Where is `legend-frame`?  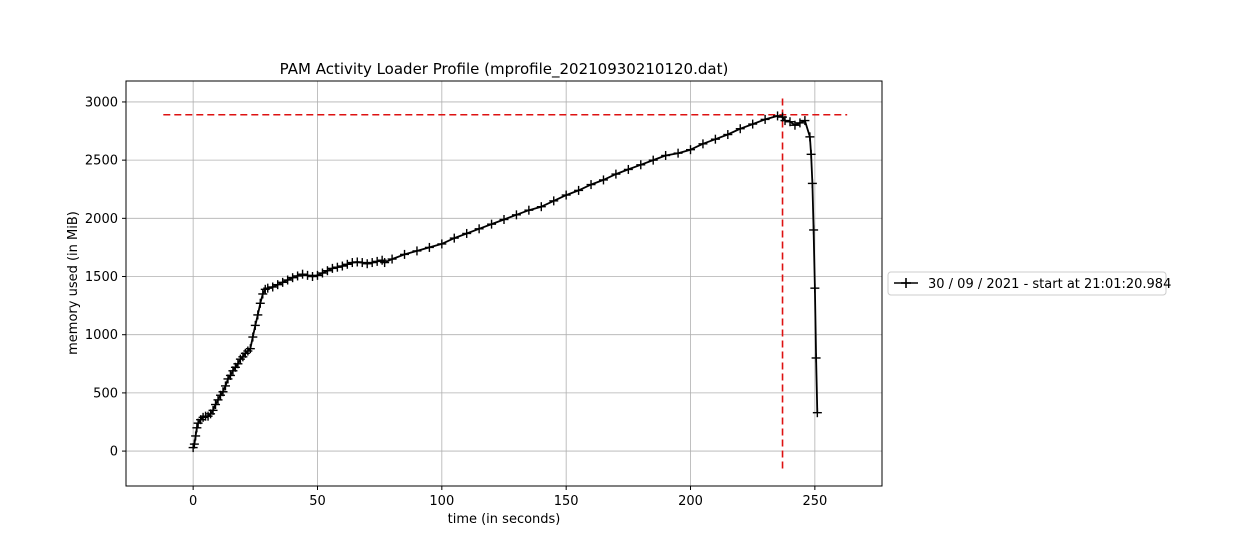
legend-frame is located at coordinates (1027, 283).